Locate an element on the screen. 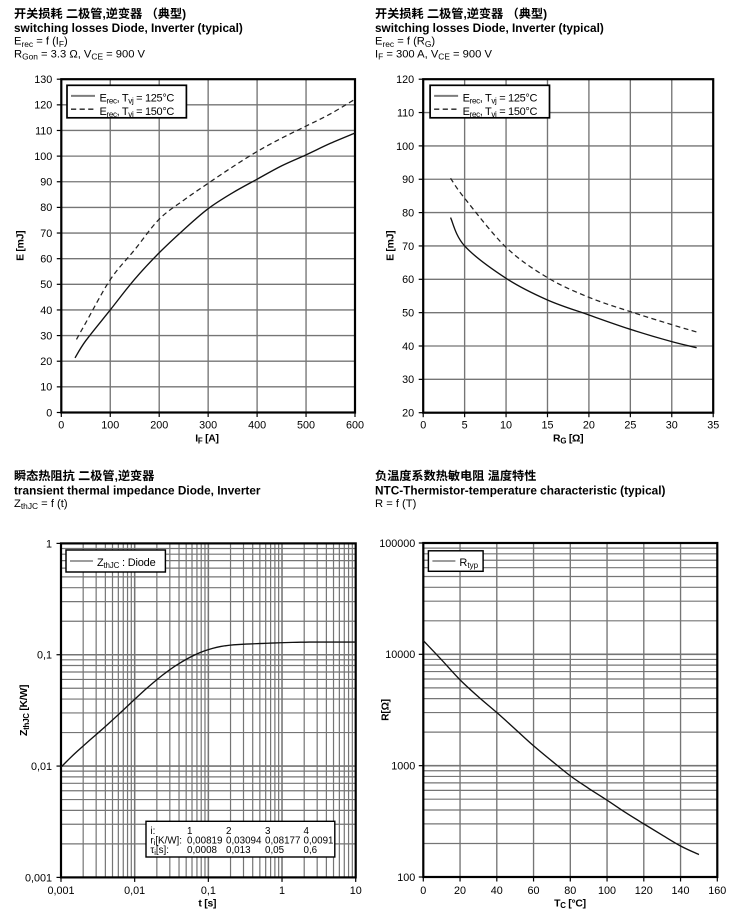 Image resolution: width=740 pixels, height=917 pixels. svg-text: t [s] is located at coordinates (207, 903).